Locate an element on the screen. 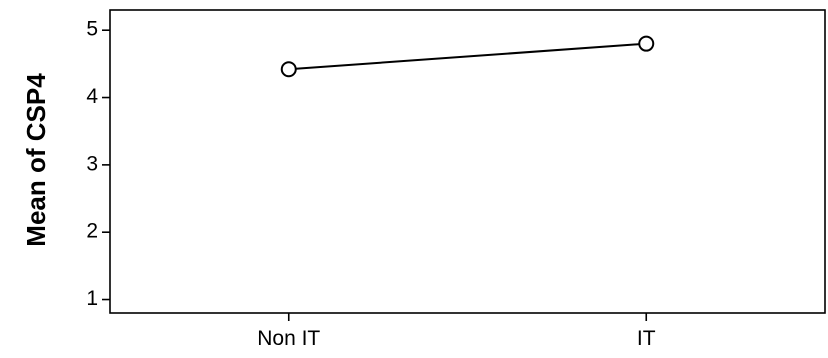 The image size is (828, 358). series-layer is located at coordinates (467, 56).